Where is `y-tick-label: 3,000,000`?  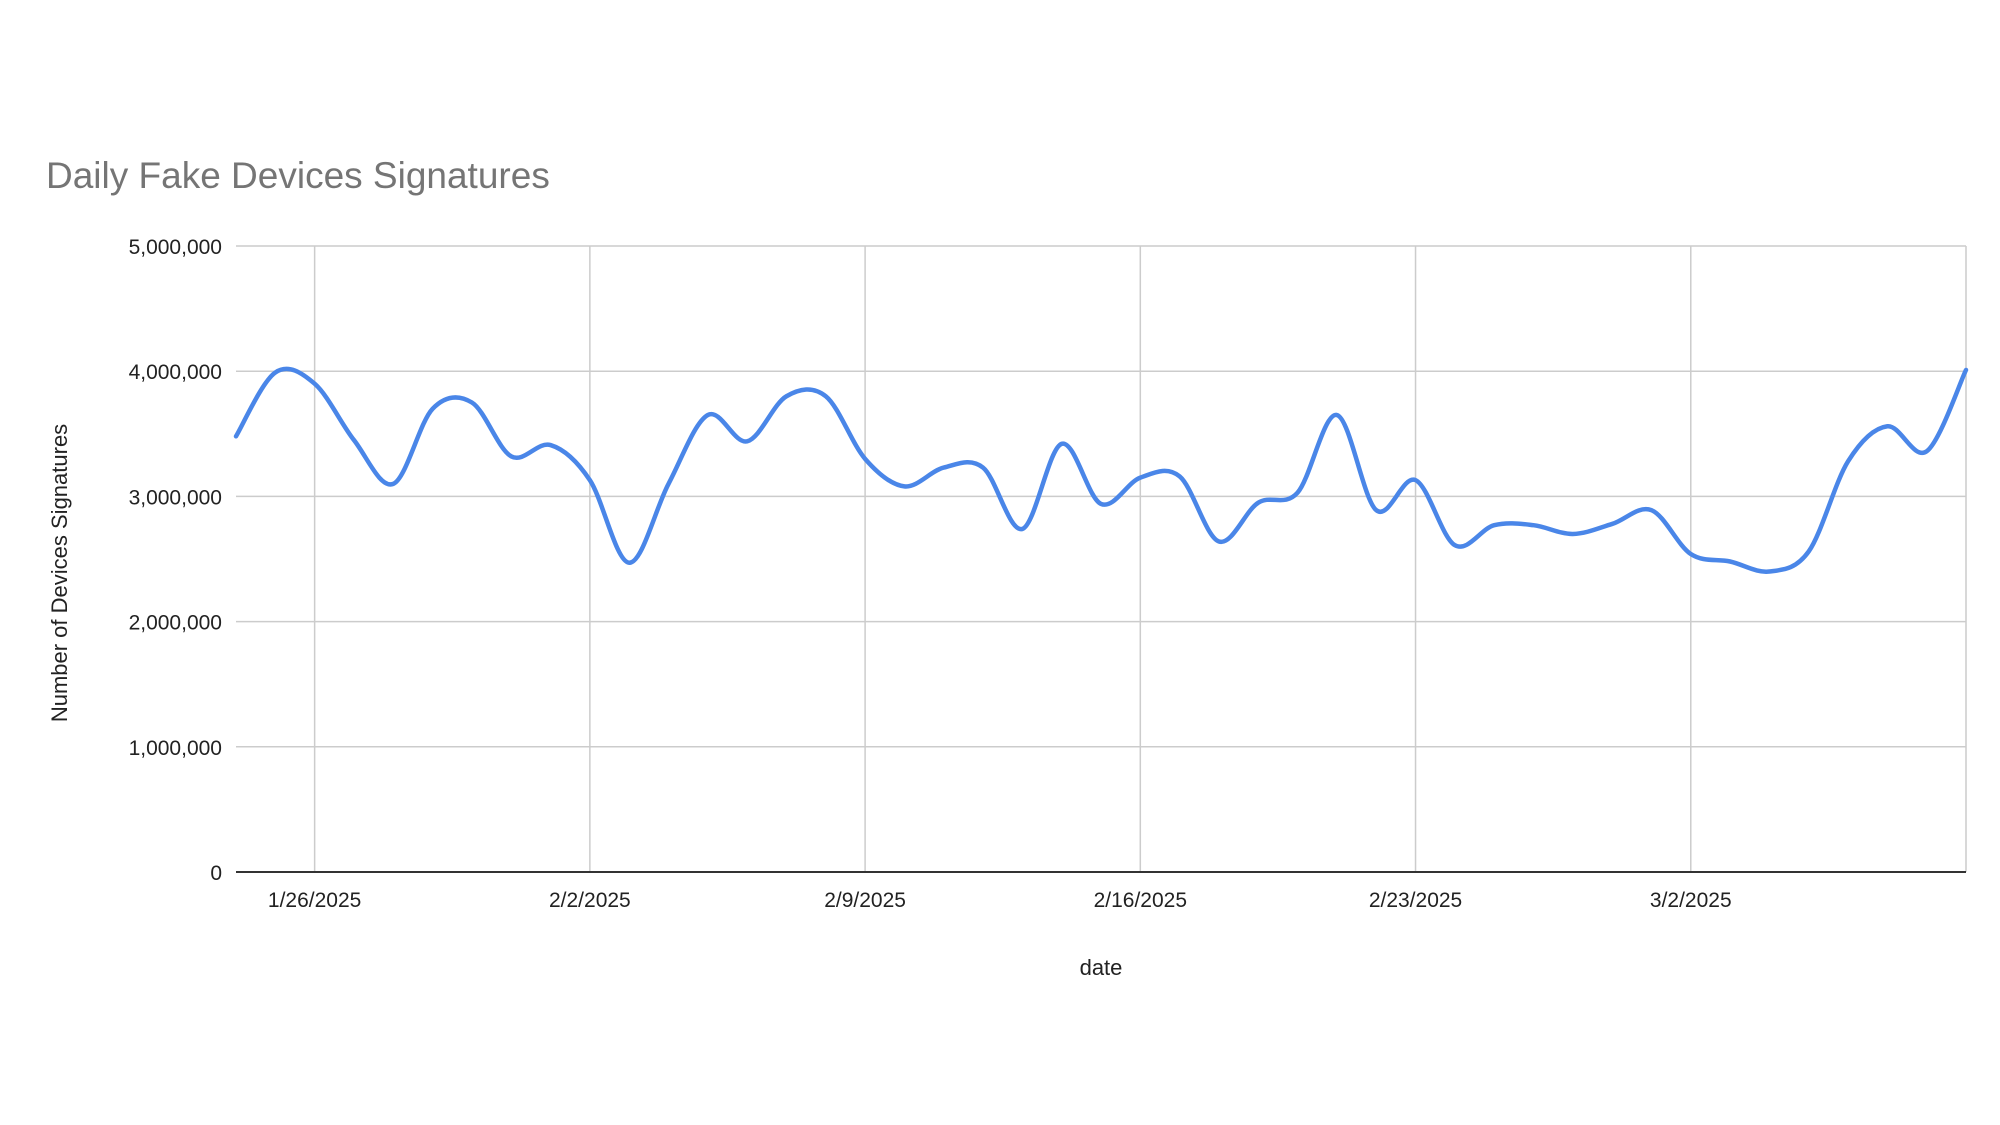
y-tick-label: 3,000,000 is located at coordinates (175, 497).